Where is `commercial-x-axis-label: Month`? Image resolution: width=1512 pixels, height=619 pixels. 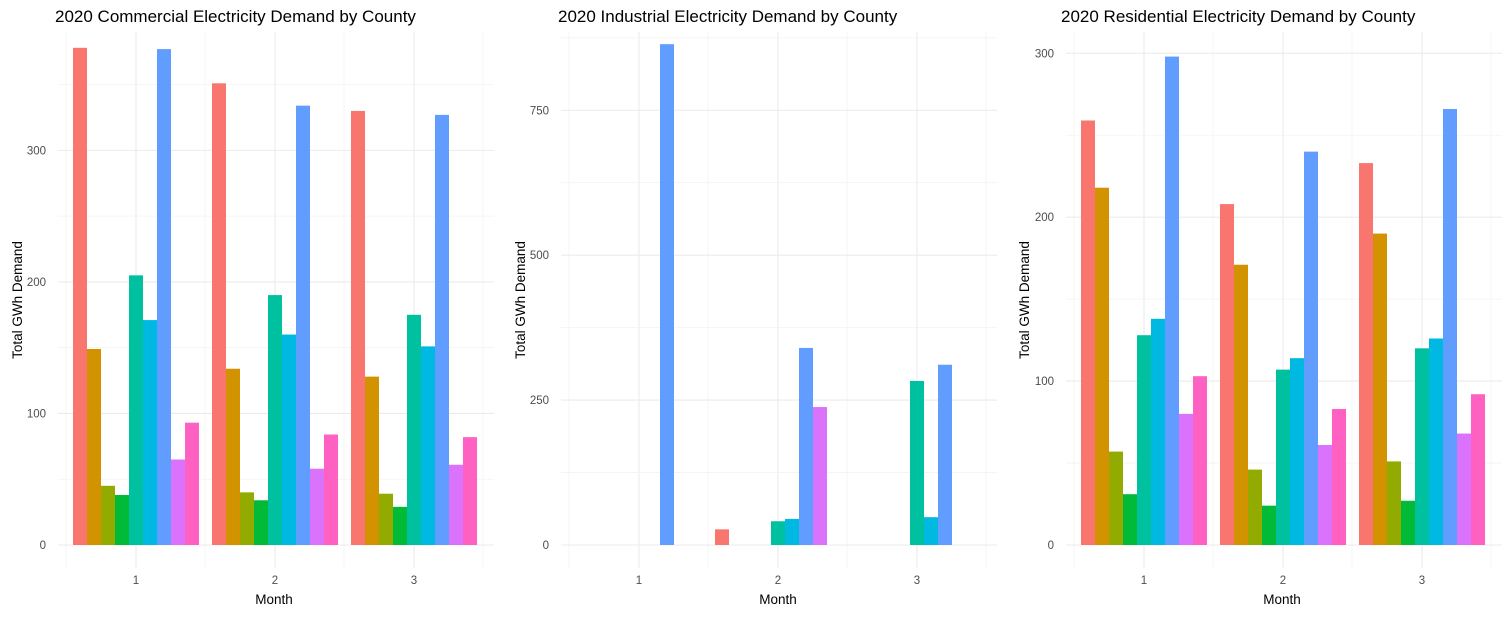
commercial-x-axis-label: Month is located at coordinates (274, 599).